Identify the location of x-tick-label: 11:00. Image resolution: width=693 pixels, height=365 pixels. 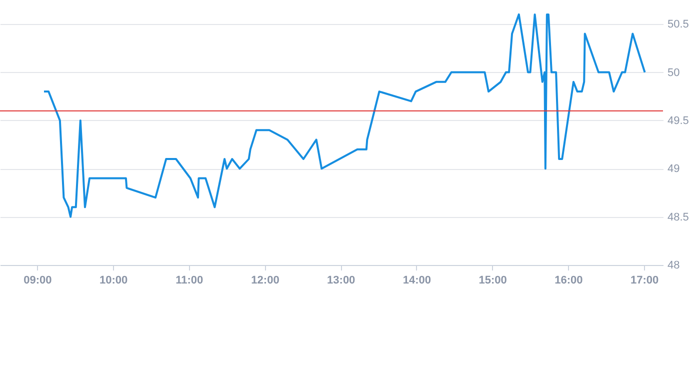
(190, 280).